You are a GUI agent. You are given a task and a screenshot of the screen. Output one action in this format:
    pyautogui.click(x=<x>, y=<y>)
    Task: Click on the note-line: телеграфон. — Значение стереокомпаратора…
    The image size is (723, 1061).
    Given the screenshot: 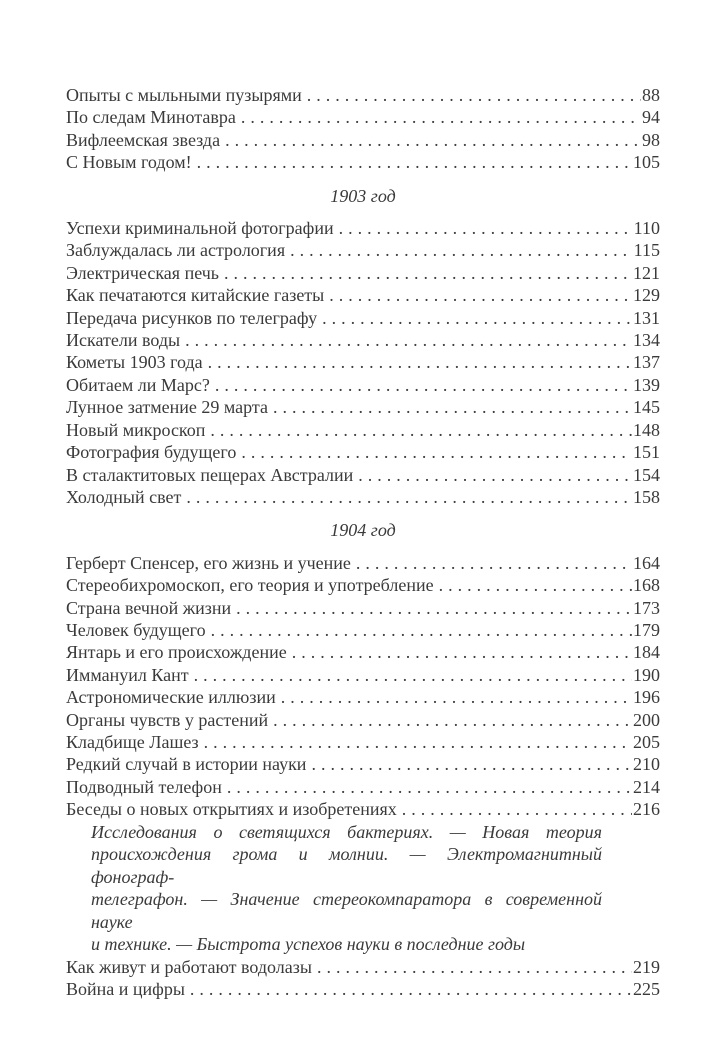 What is the action you would take?
    pyautogui.click(x=346, y=910)
    